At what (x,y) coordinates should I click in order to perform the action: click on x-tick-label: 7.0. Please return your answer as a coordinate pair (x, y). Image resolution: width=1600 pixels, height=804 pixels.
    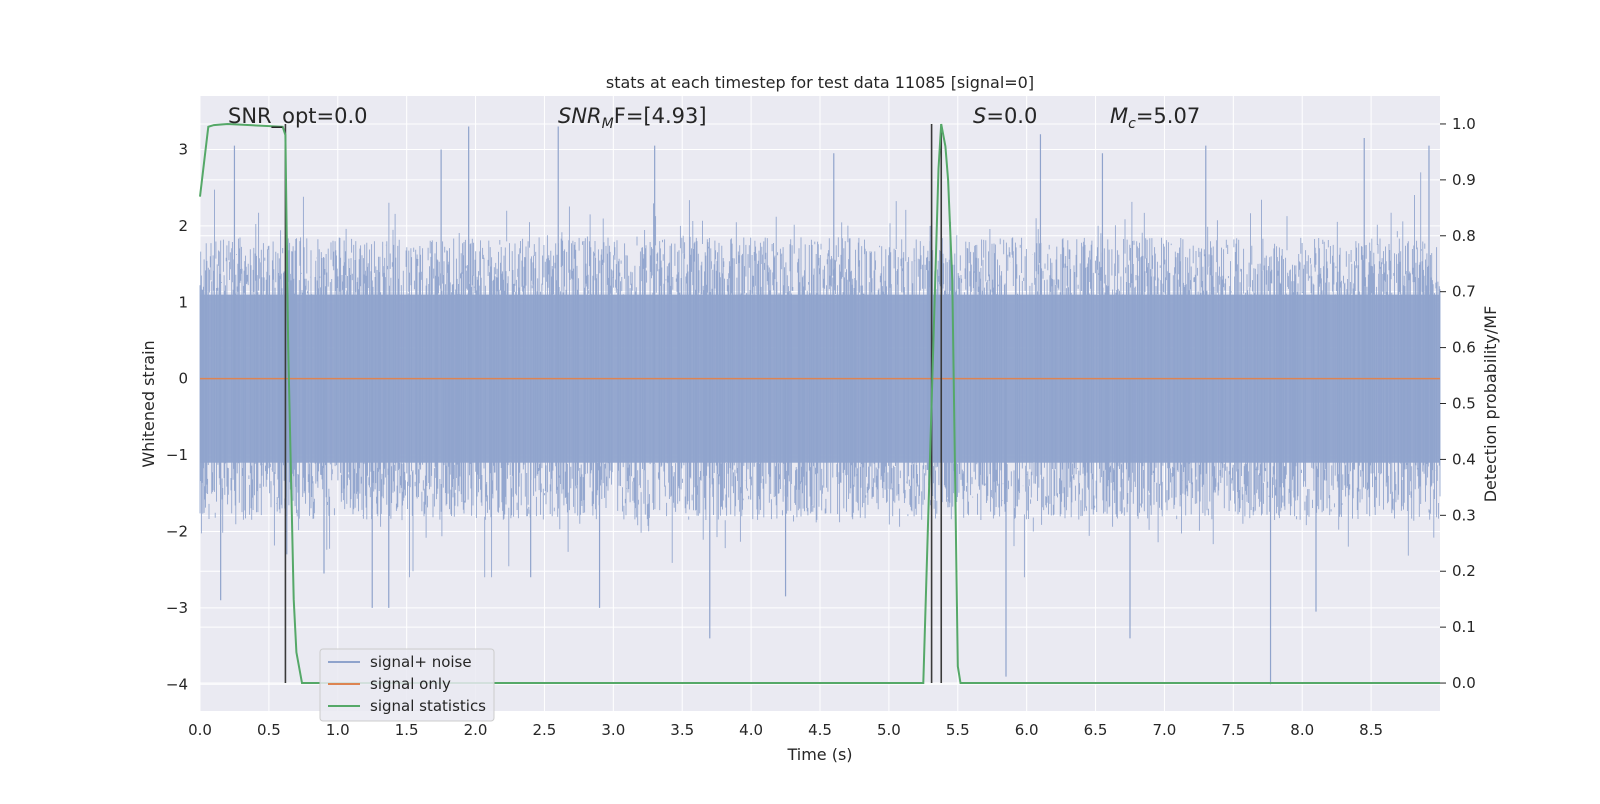
    Looking at the image, I should click on (1165, 730).